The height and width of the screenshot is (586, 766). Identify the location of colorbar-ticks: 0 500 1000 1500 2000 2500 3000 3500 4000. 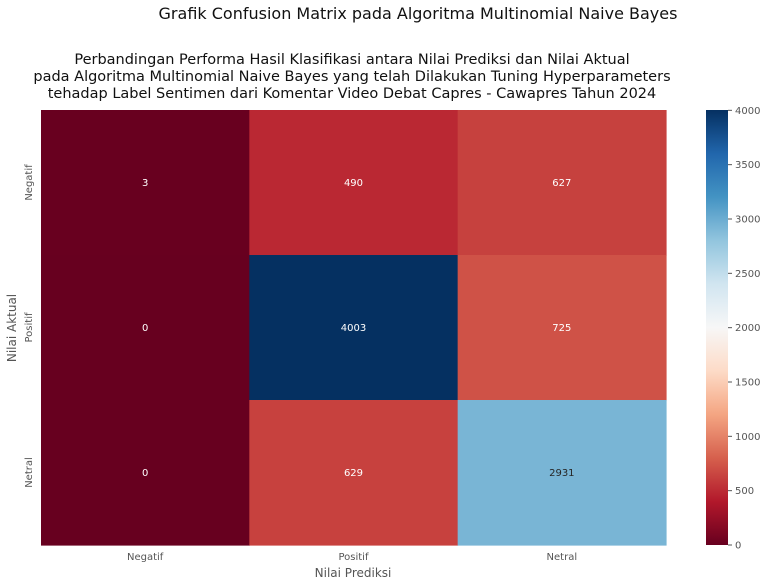
(744, 329).